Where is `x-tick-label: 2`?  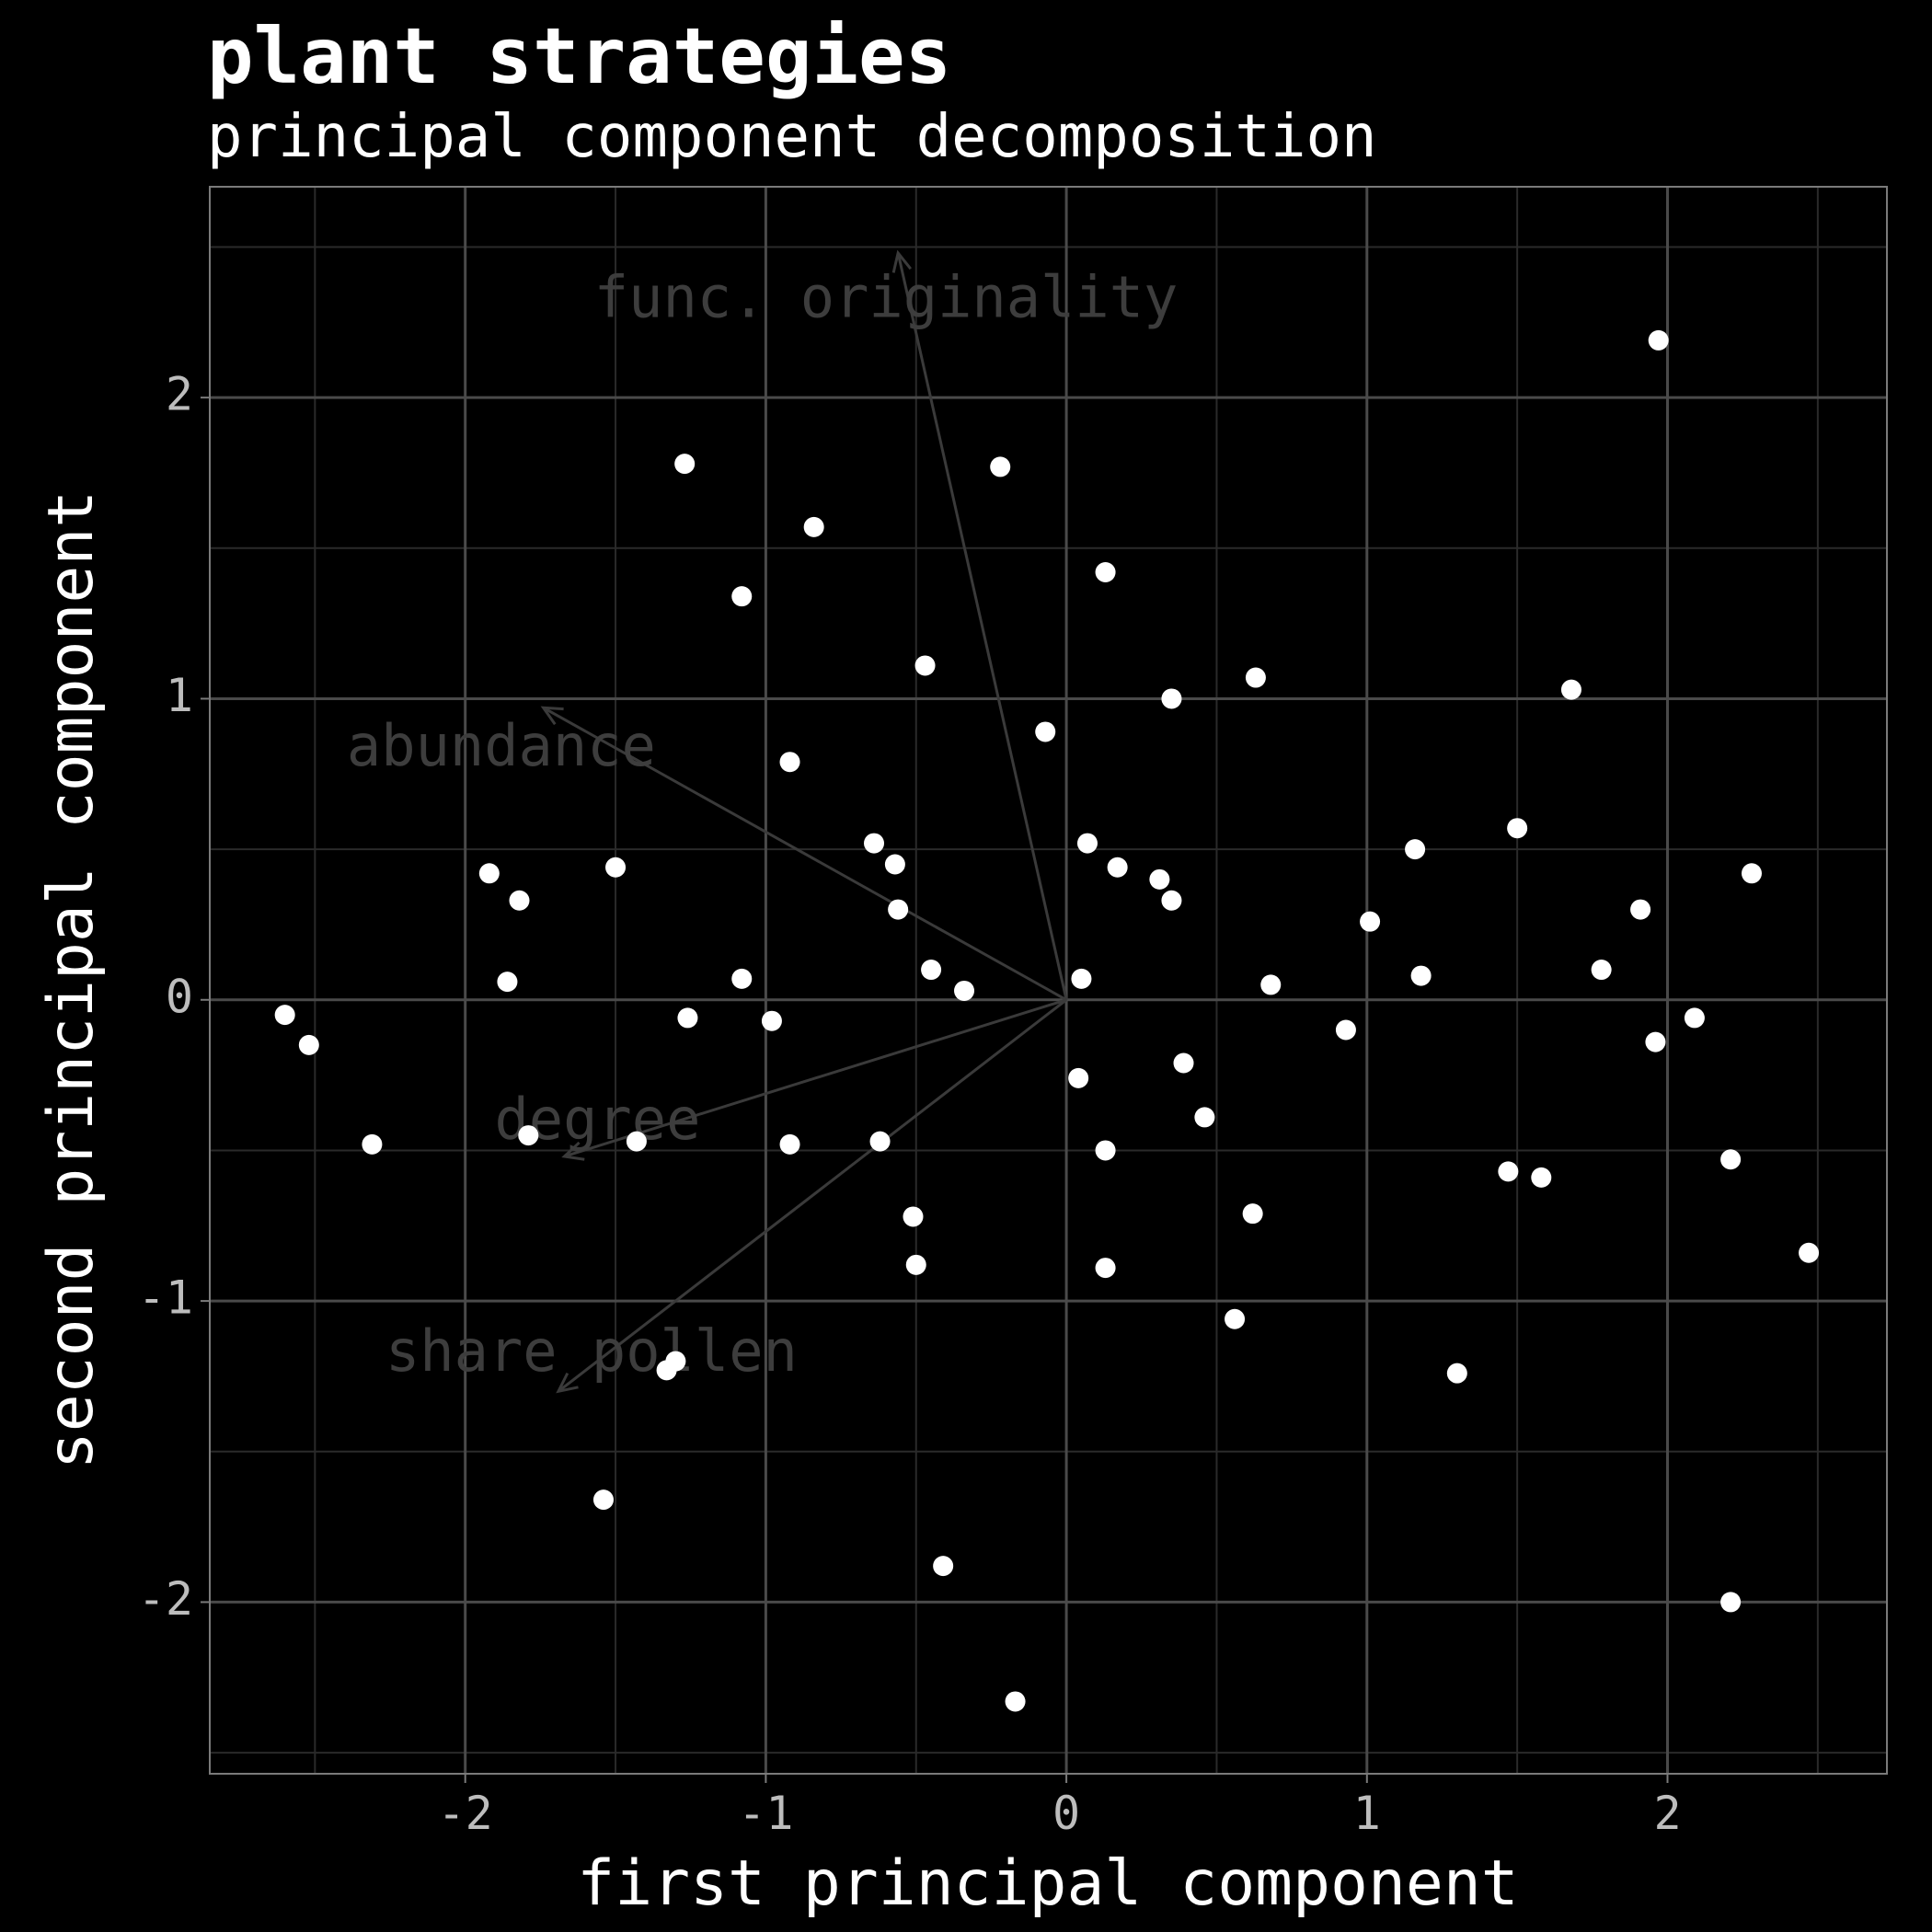
x-tick-label: 2 is located at coordinates (1667, 1813).